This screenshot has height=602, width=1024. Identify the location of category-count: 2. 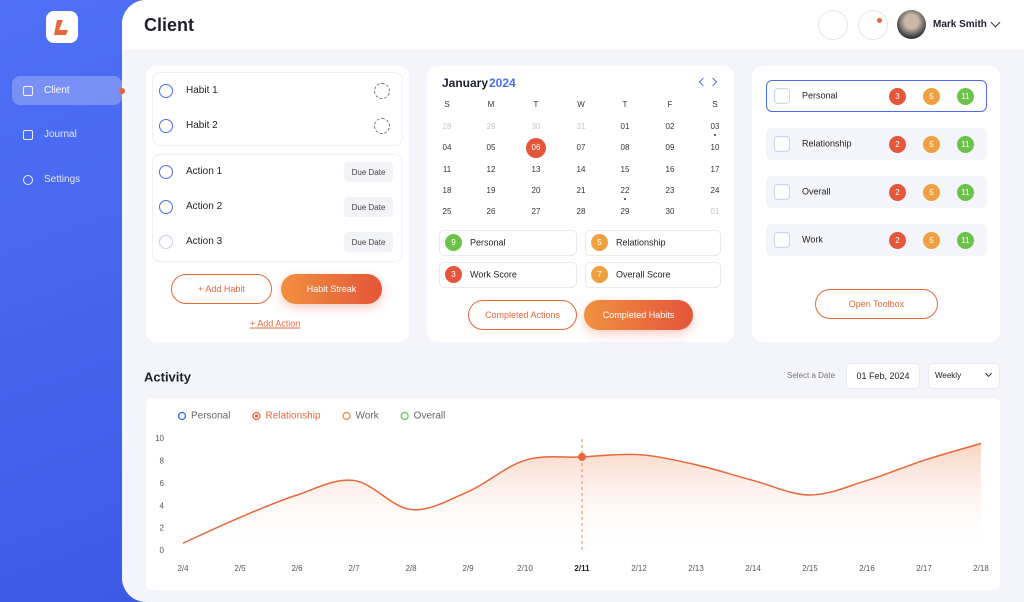
(897, 240).